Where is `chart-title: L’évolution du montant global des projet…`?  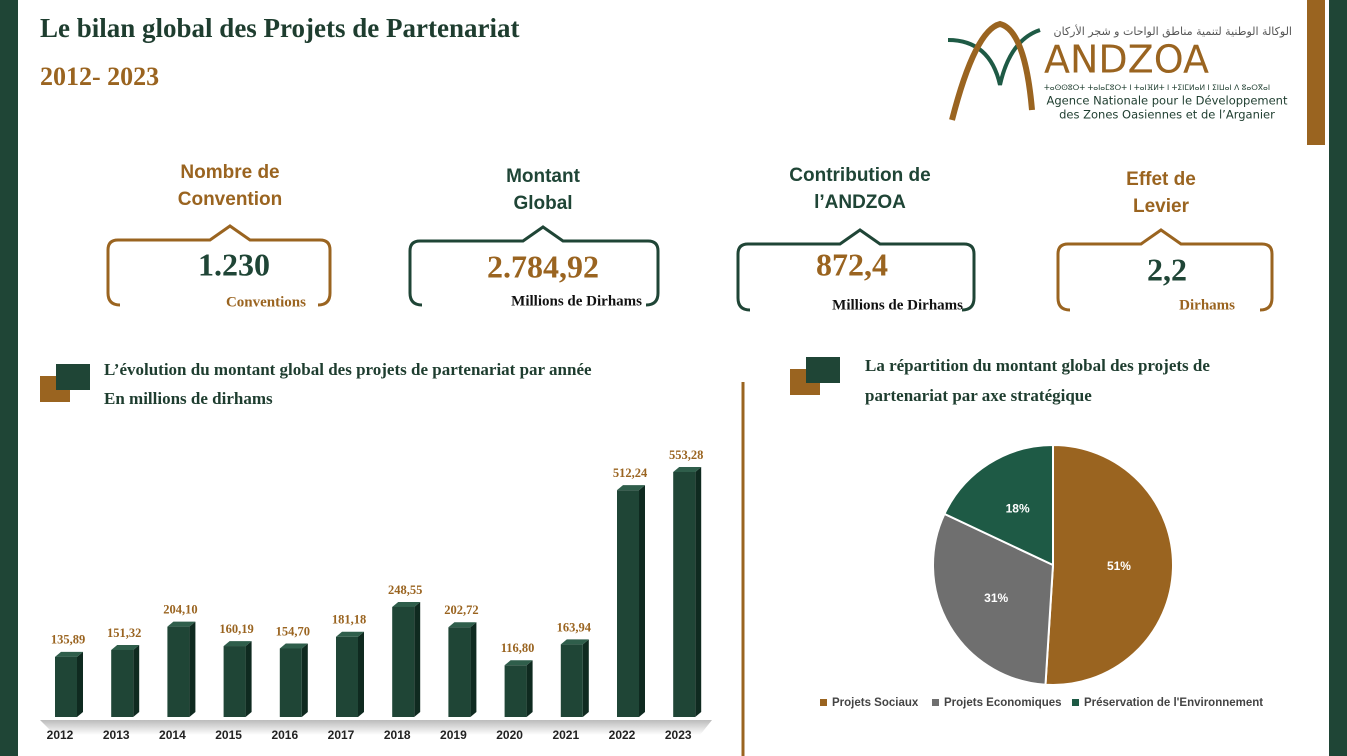 chart-title: L’évolution du montant global des projet… is located at coordinates (348, 369).